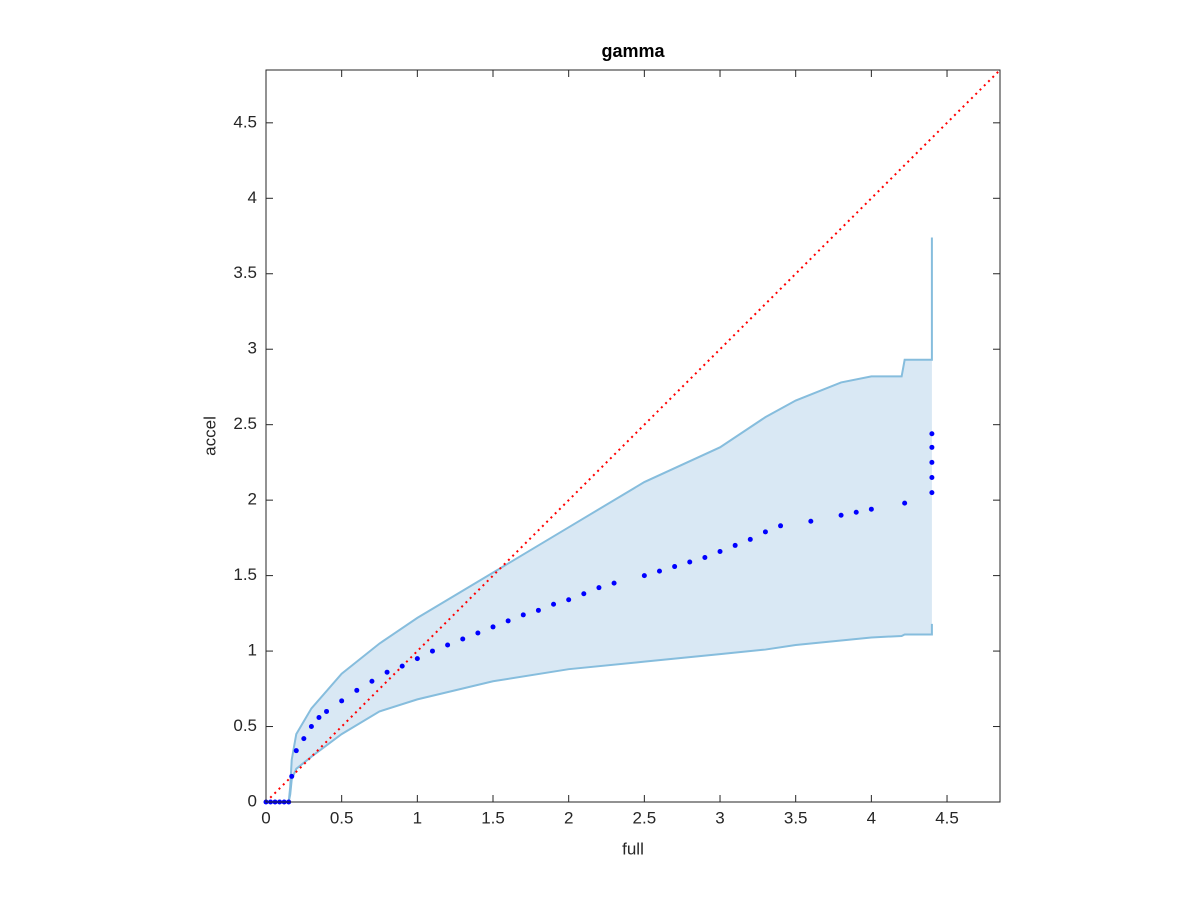  I want to click on y-tick-label: 3.5, so click(245, 272).